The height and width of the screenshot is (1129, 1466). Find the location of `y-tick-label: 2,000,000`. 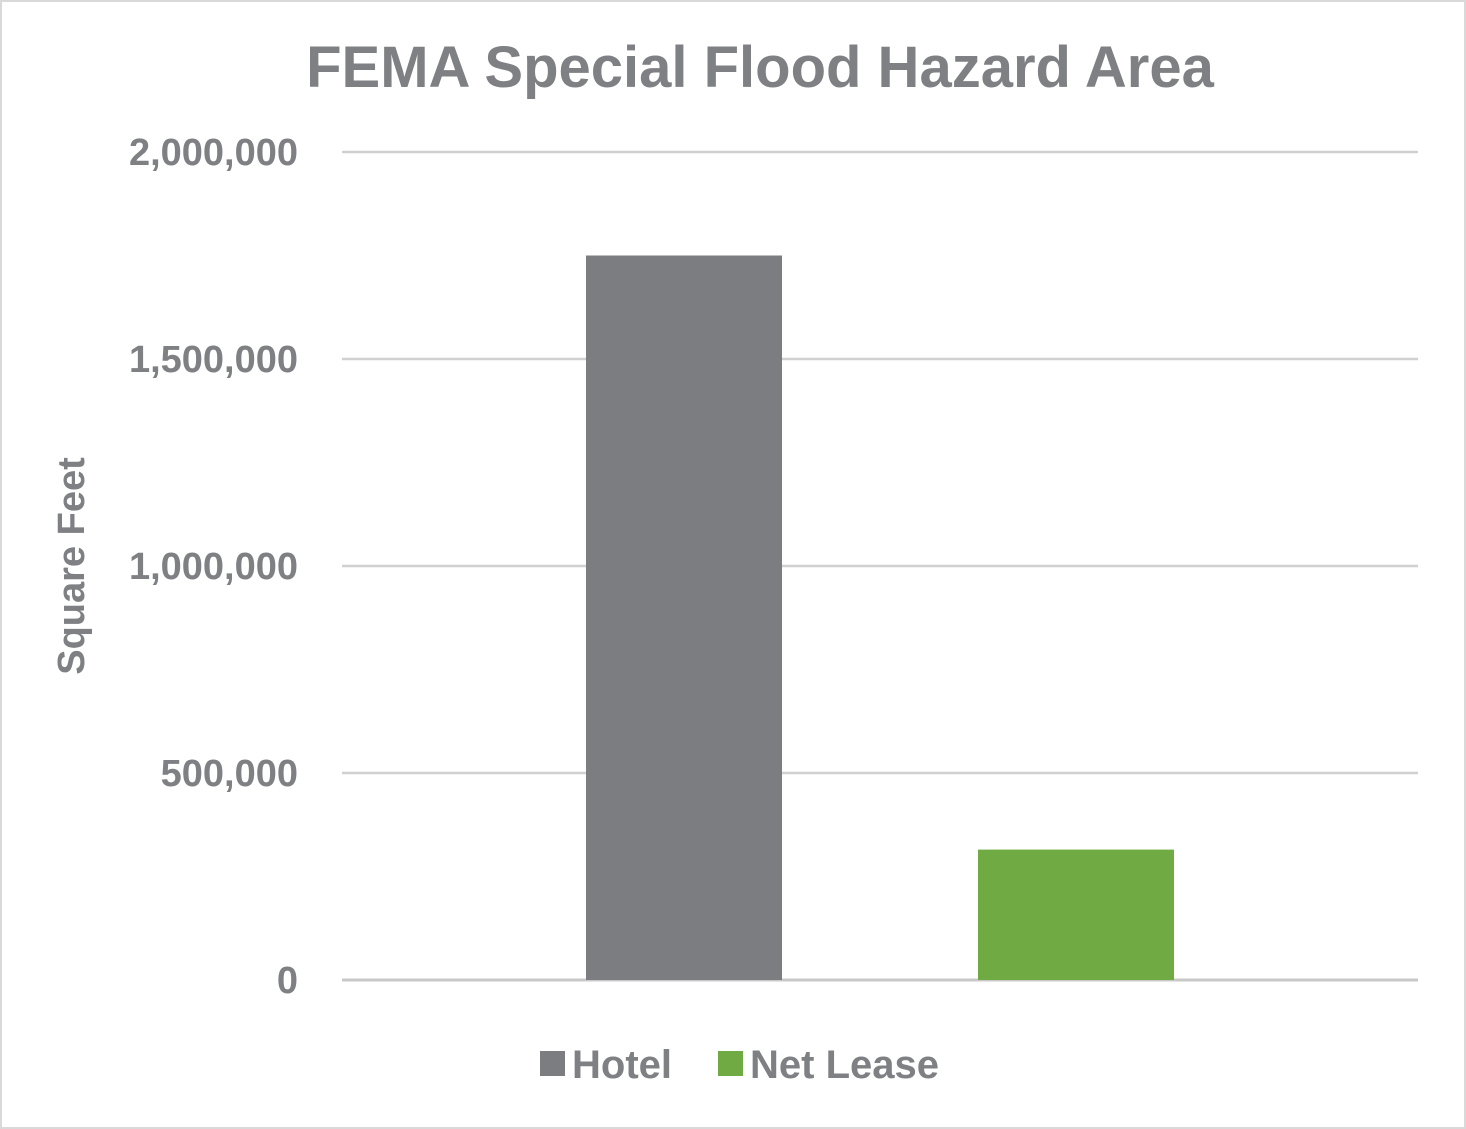

y-tick-label: 2,000,000 is located at coordinates (213, 153).